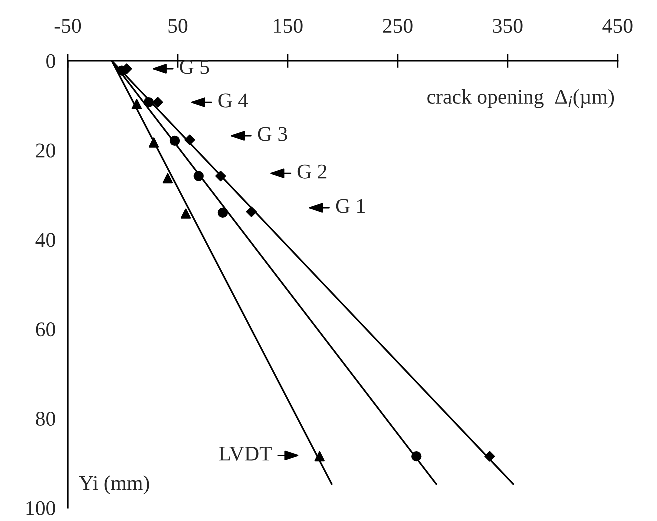  I want to click on x-tick-label: 150, so click(288, 26).